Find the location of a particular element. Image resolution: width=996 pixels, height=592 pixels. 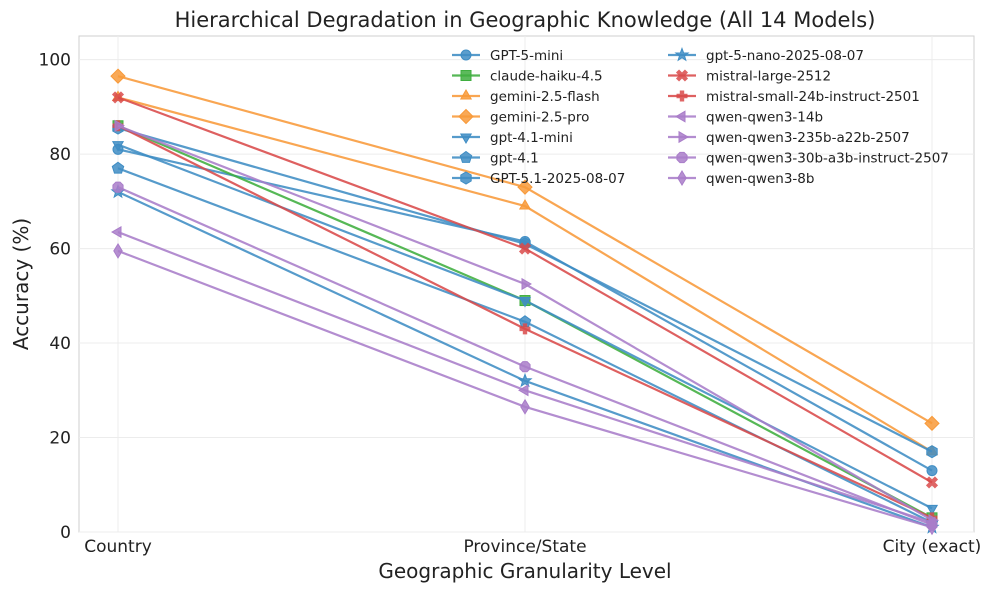

x-axis-label: Geographic Granularity Level is located at coordinates (524, 571).